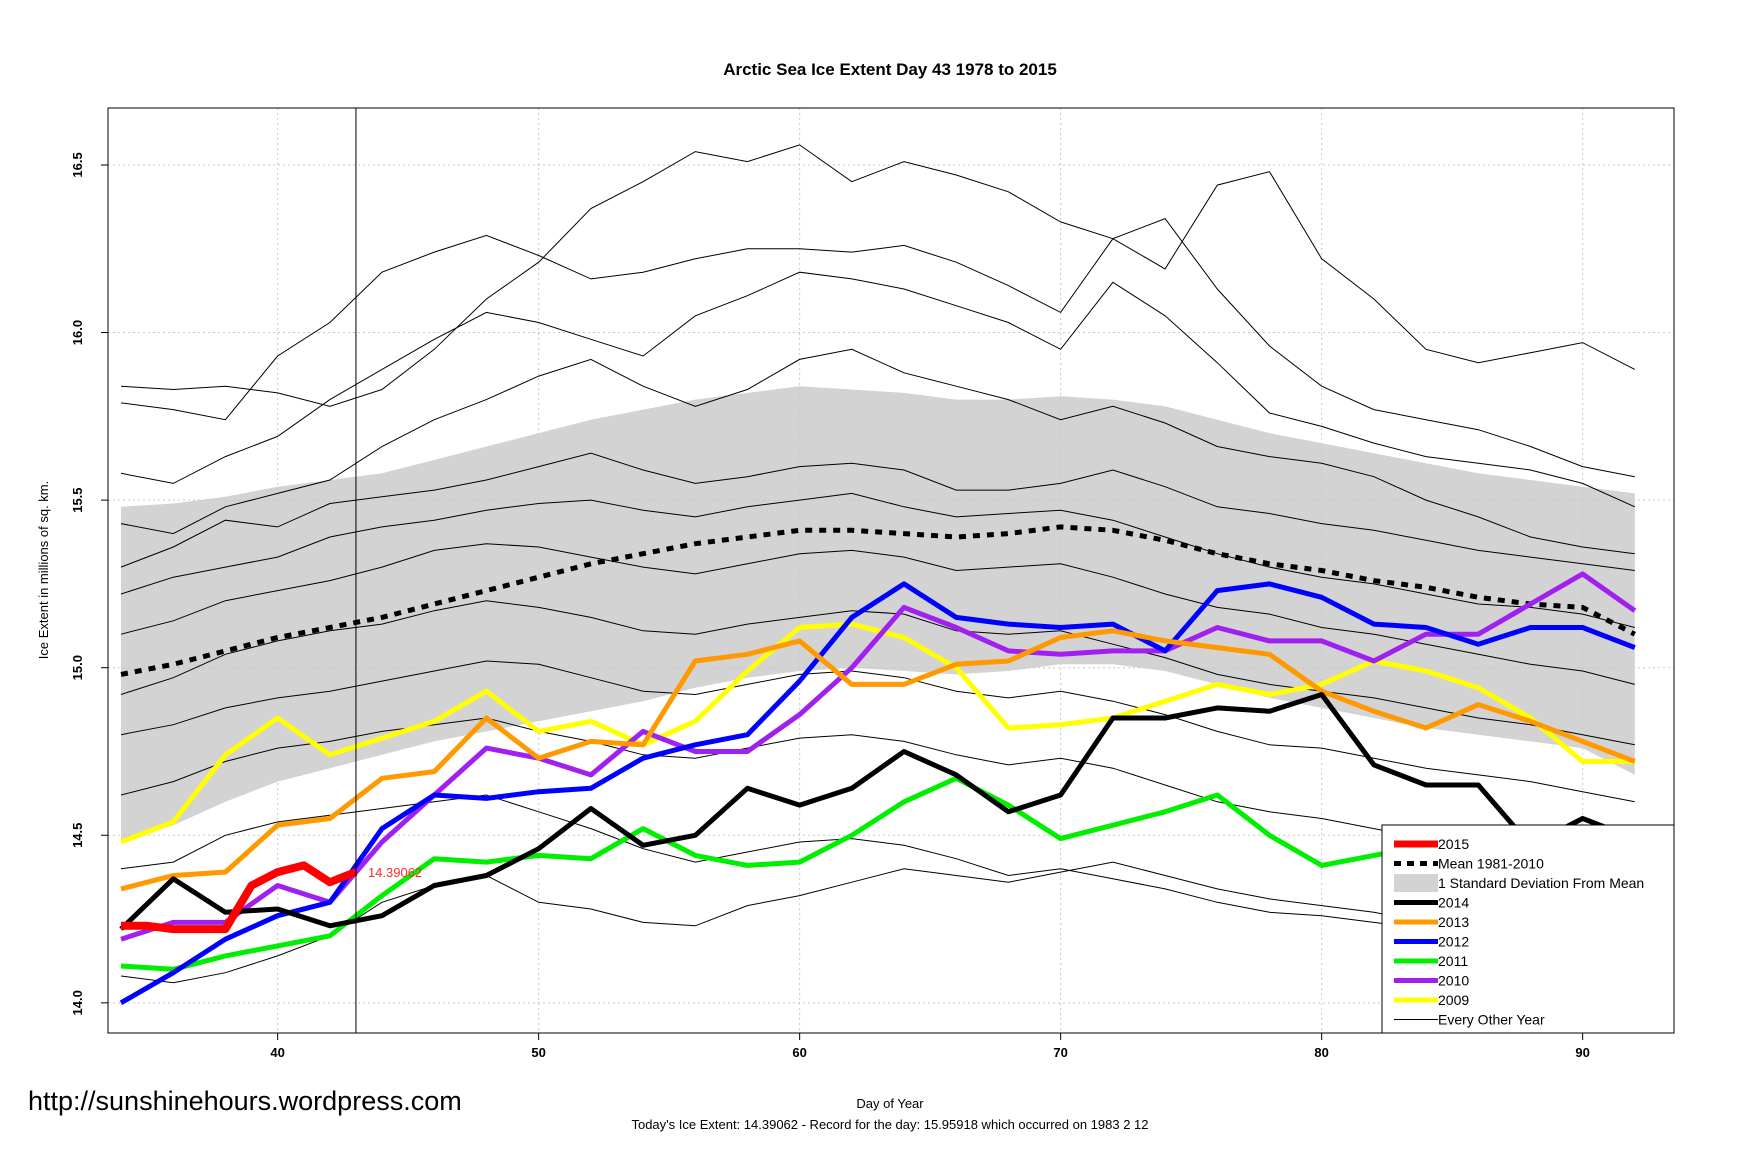 Image resolution: width=1738 pixels, height=1158 pixels. I want to click on legend-label-1: Mean 1981-2010, so click(1491, 864).